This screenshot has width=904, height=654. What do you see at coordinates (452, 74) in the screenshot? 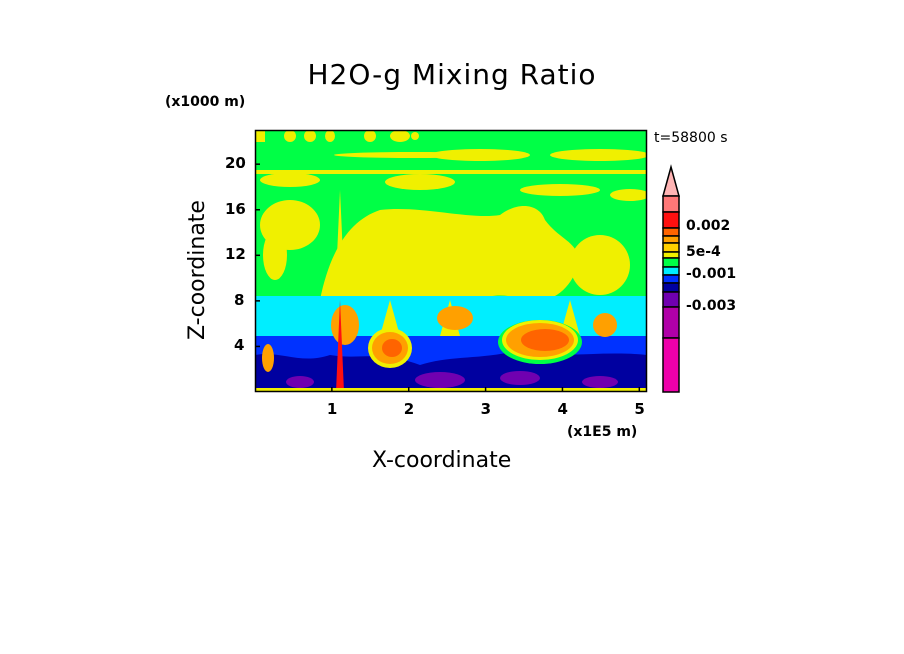
I see `chart-title: H2O-g Mixing Ratio` at bounding box center [452, 74].